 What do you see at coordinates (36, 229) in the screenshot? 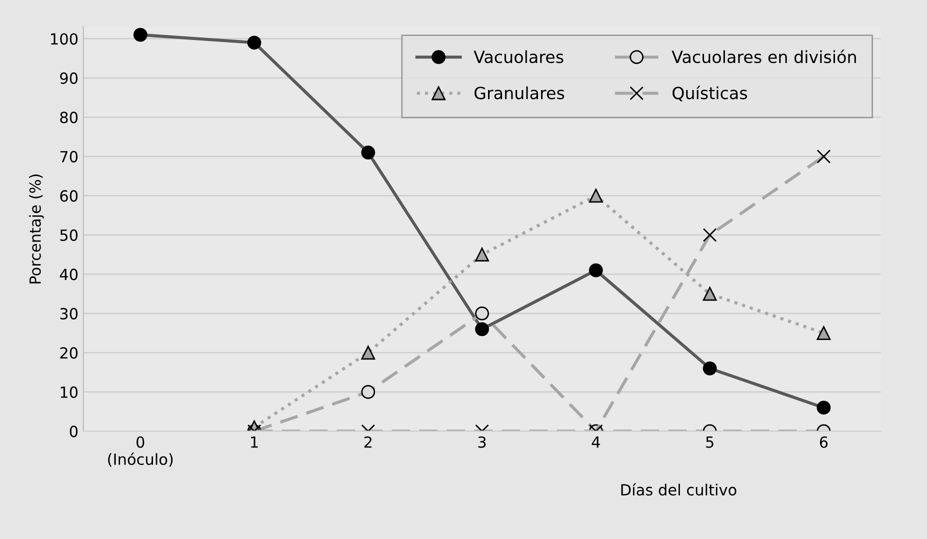
I see `y-axis-title: Porcentaje (%)` at bounding box center [36, 229].